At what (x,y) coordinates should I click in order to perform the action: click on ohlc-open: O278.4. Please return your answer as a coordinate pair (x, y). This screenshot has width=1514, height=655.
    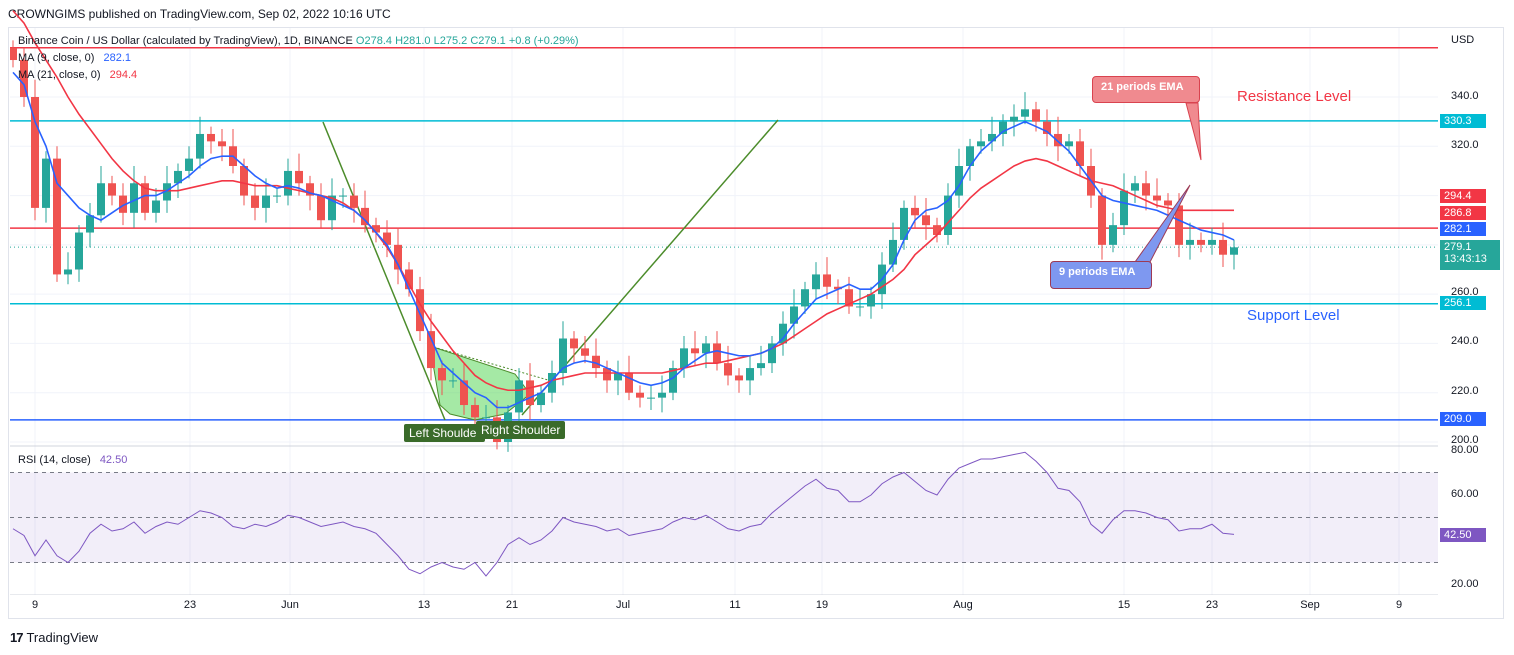
    Looking at the image, I should click on (373, 41).